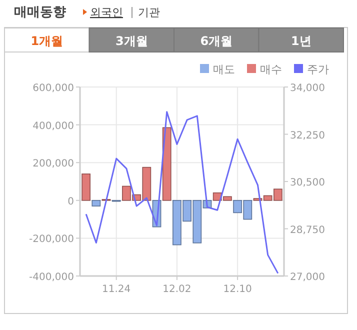 This screenshot has width=357, height=330. Describe the element at coordinates (307, 136) in the screenshot. I see `y2-tick-label: 32,250` at that location.